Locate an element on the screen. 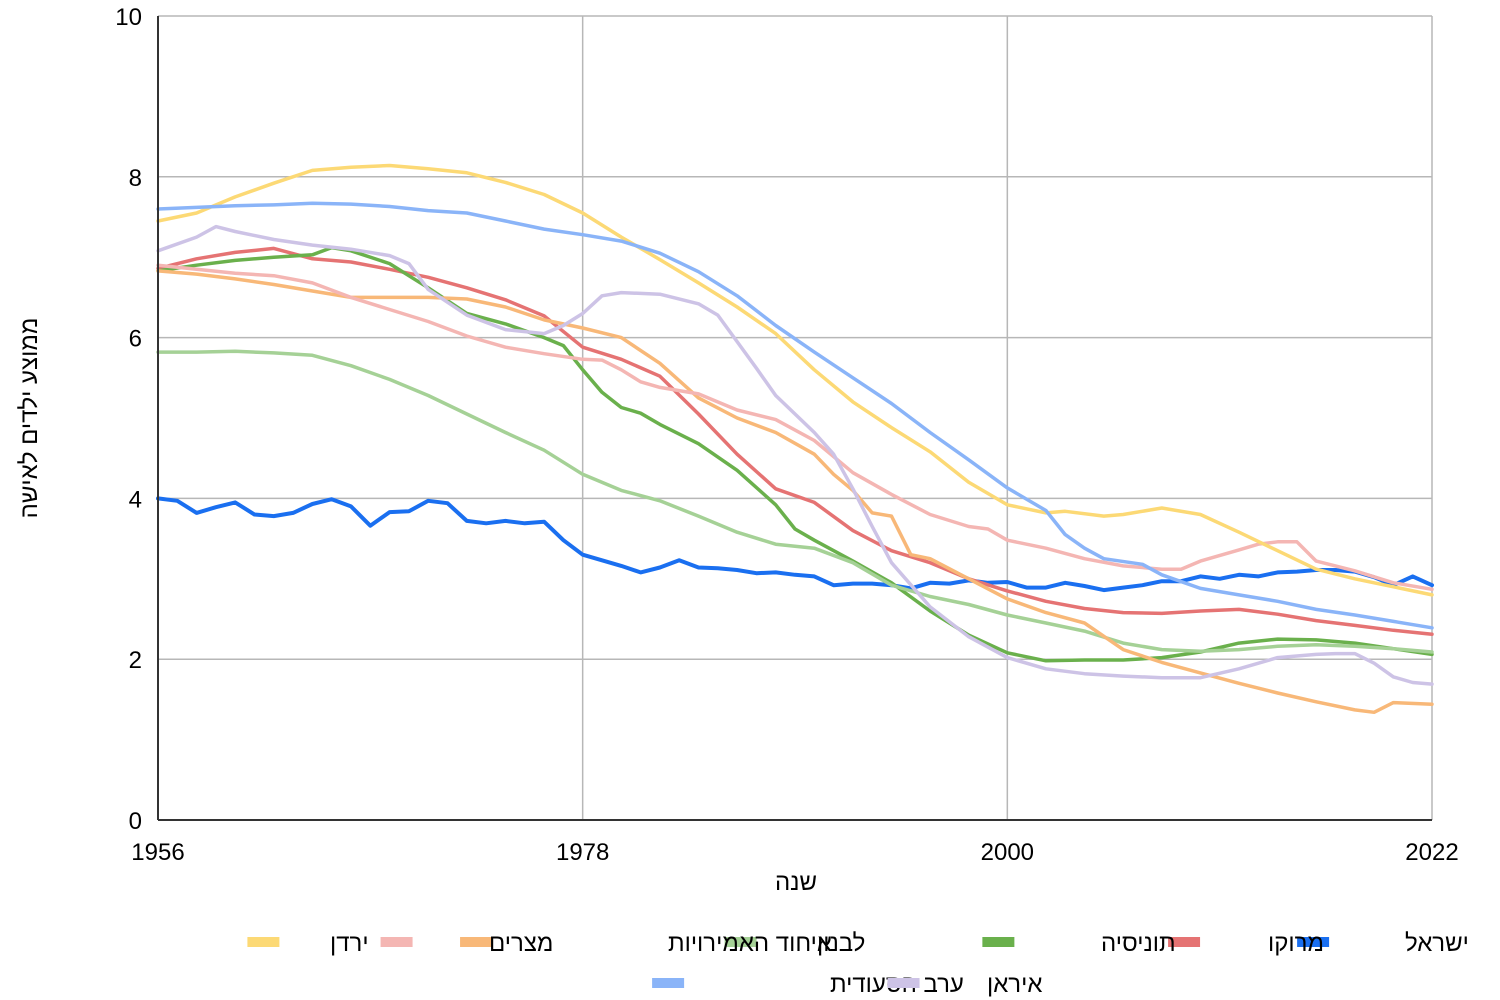 Image resolution: width=1500 pixels, height=1000 pixels. y-tick-label: 10 is located at coordinates (128, 17).